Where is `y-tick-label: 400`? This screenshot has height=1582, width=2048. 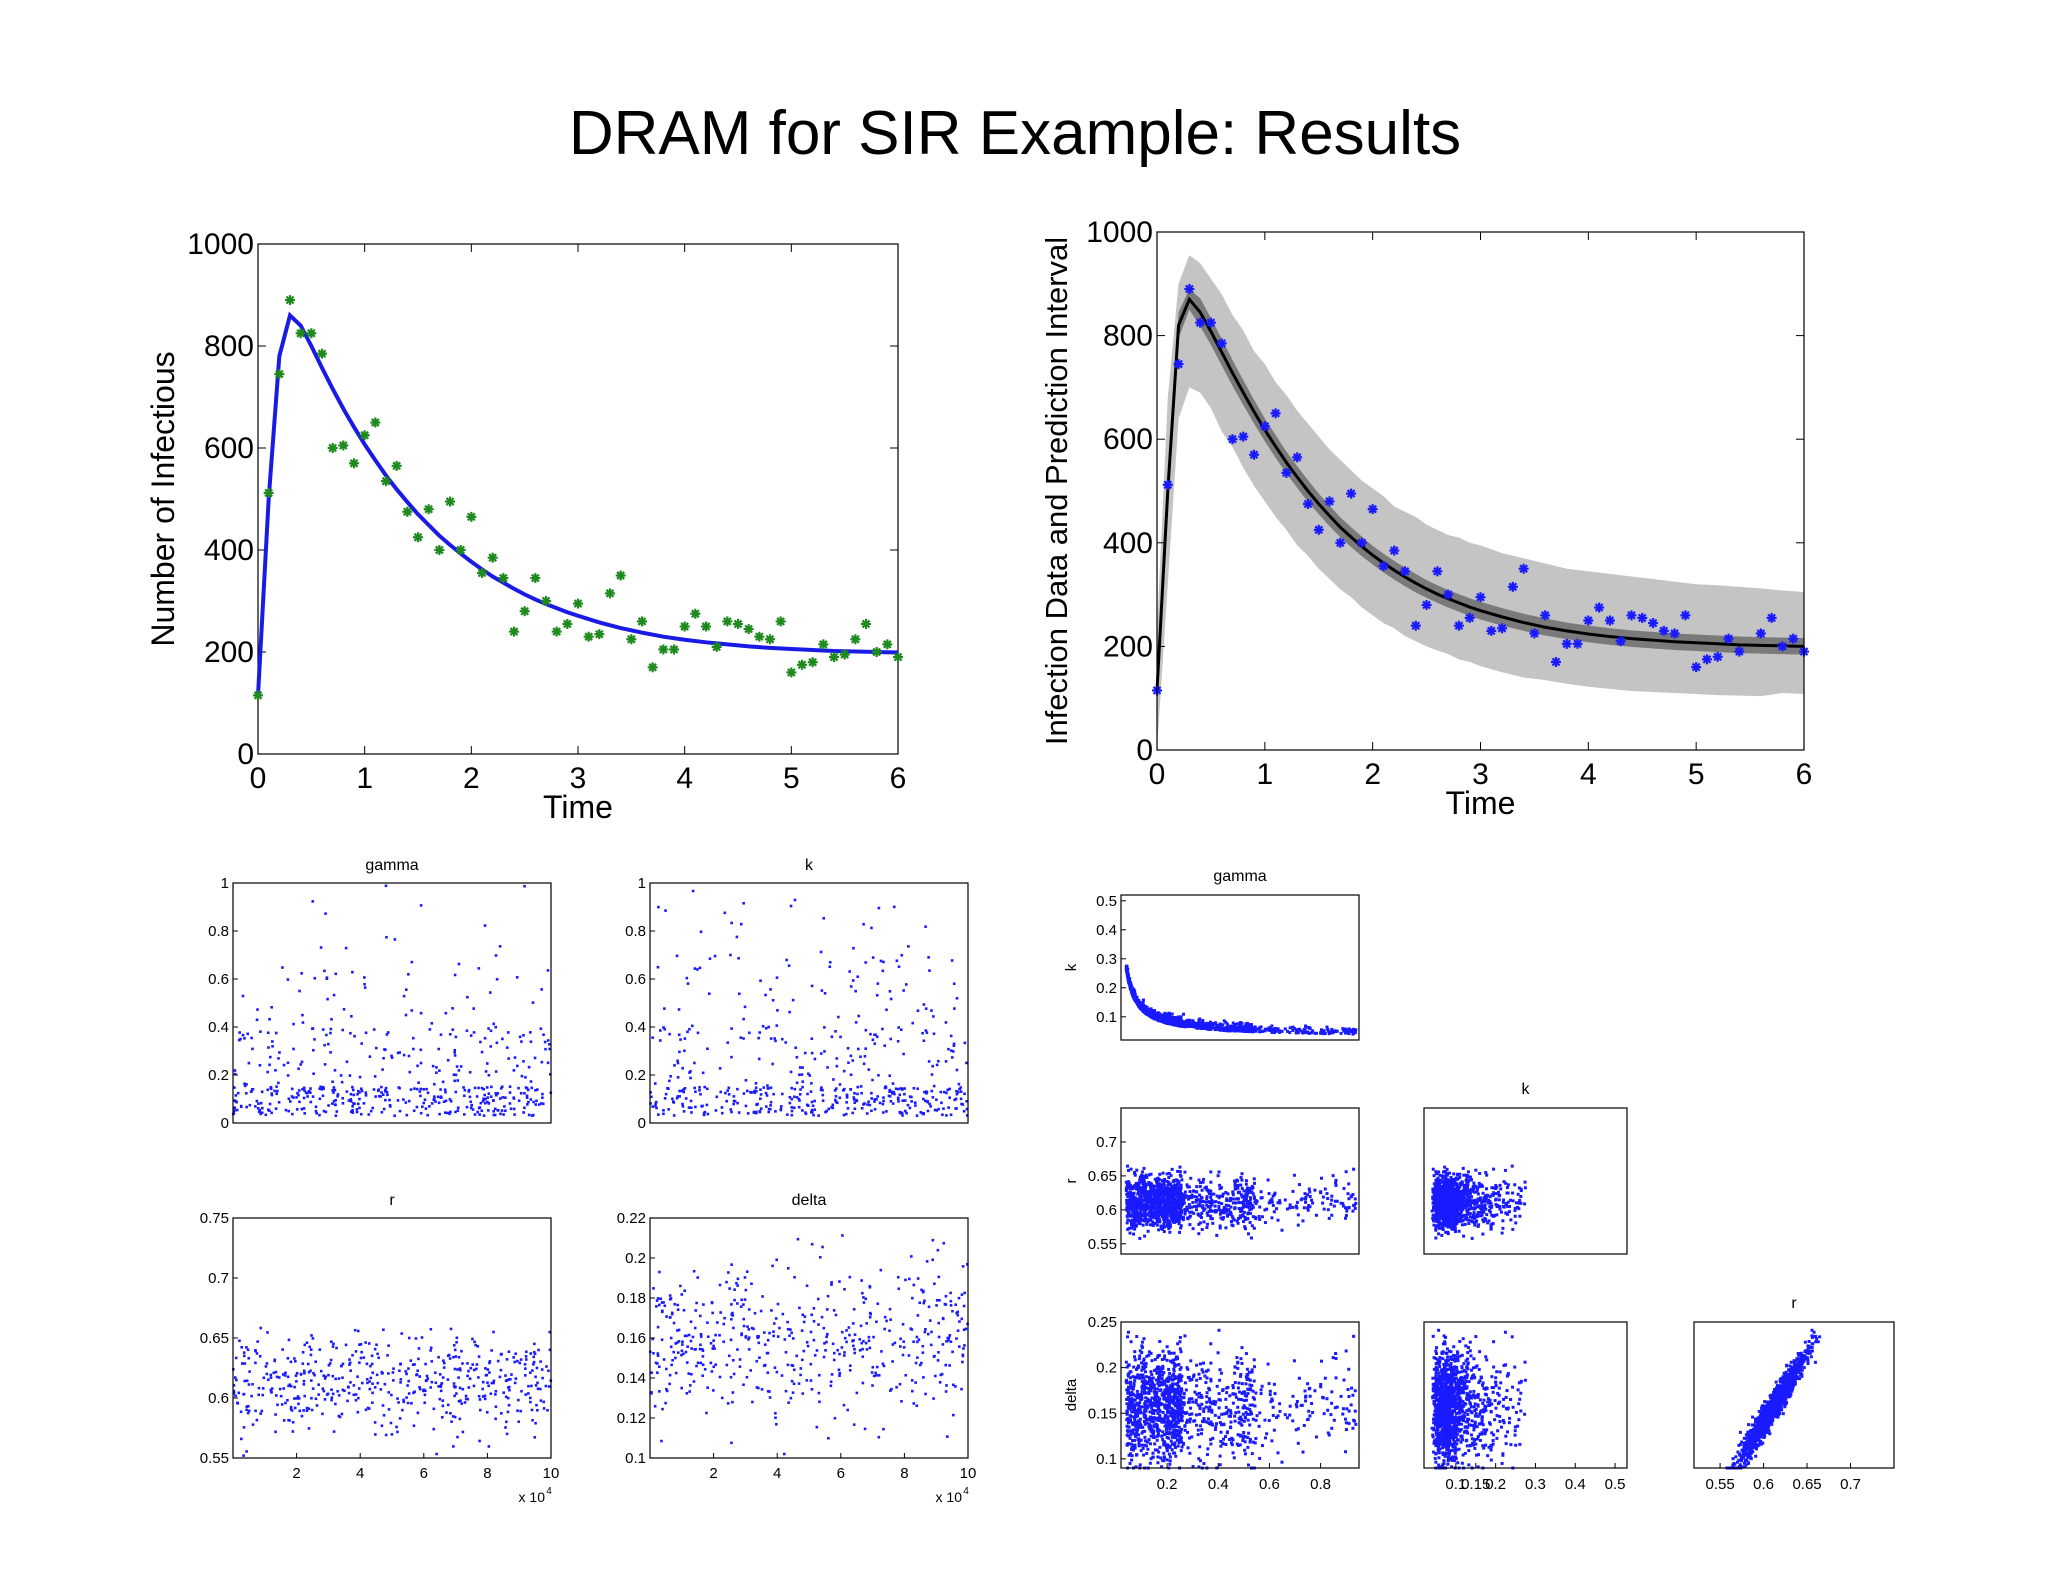 y-tick-label: 400 is located at coordinates (229, 550).